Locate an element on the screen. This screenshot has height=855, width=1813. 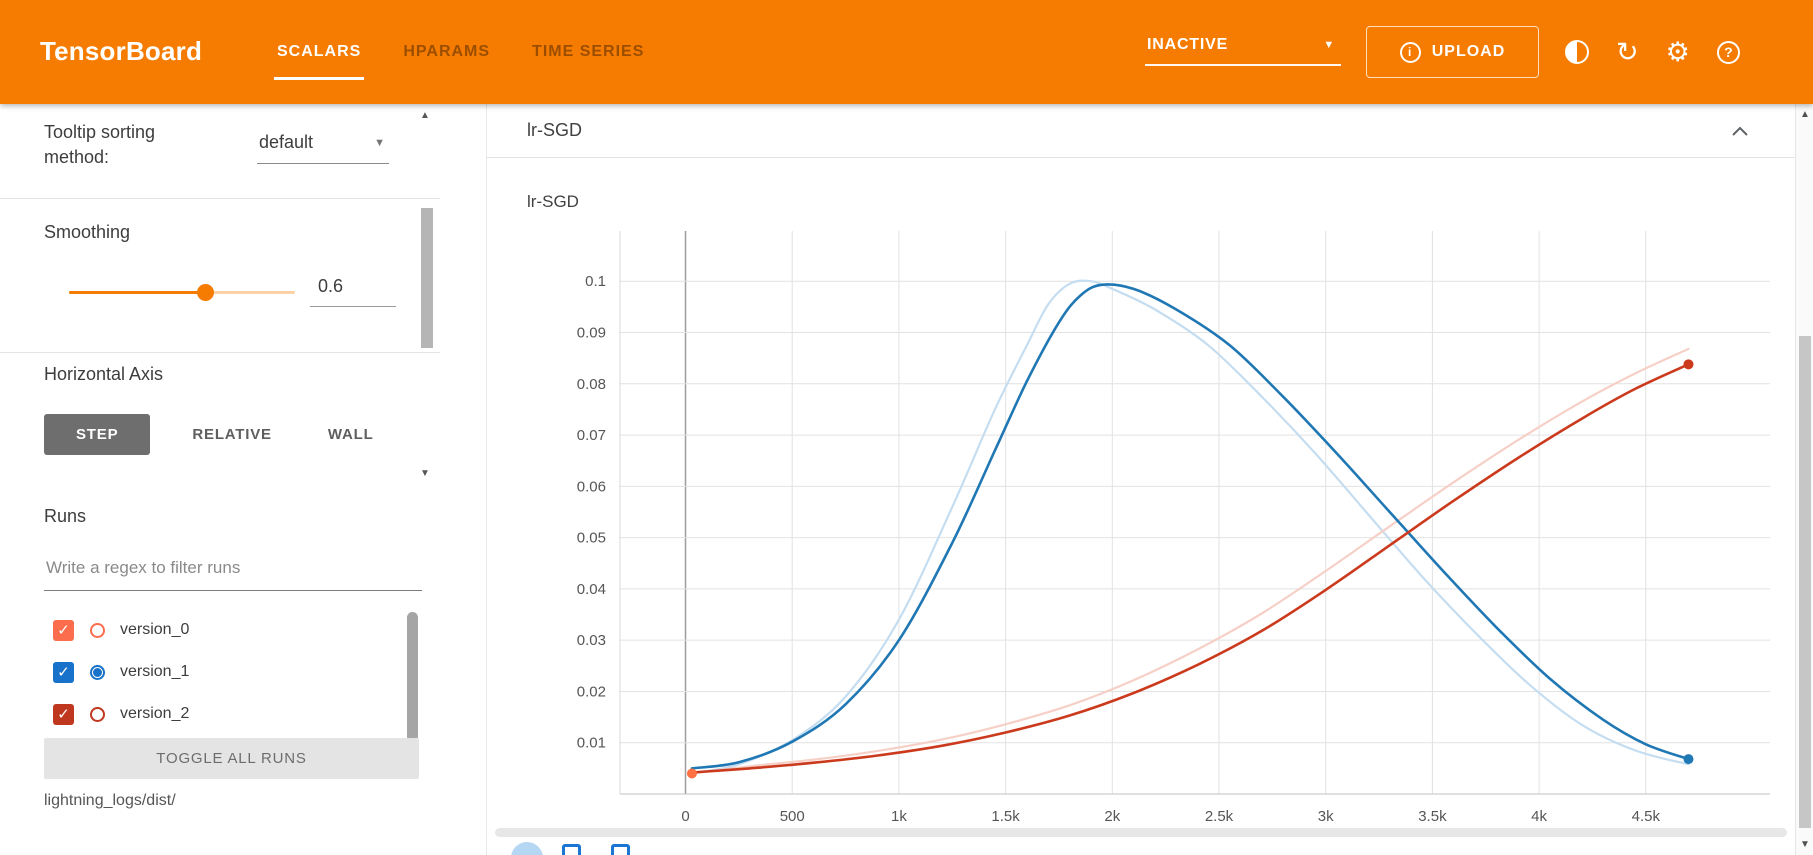
svg-text: 0.03 is located at coordinates (591, 640).